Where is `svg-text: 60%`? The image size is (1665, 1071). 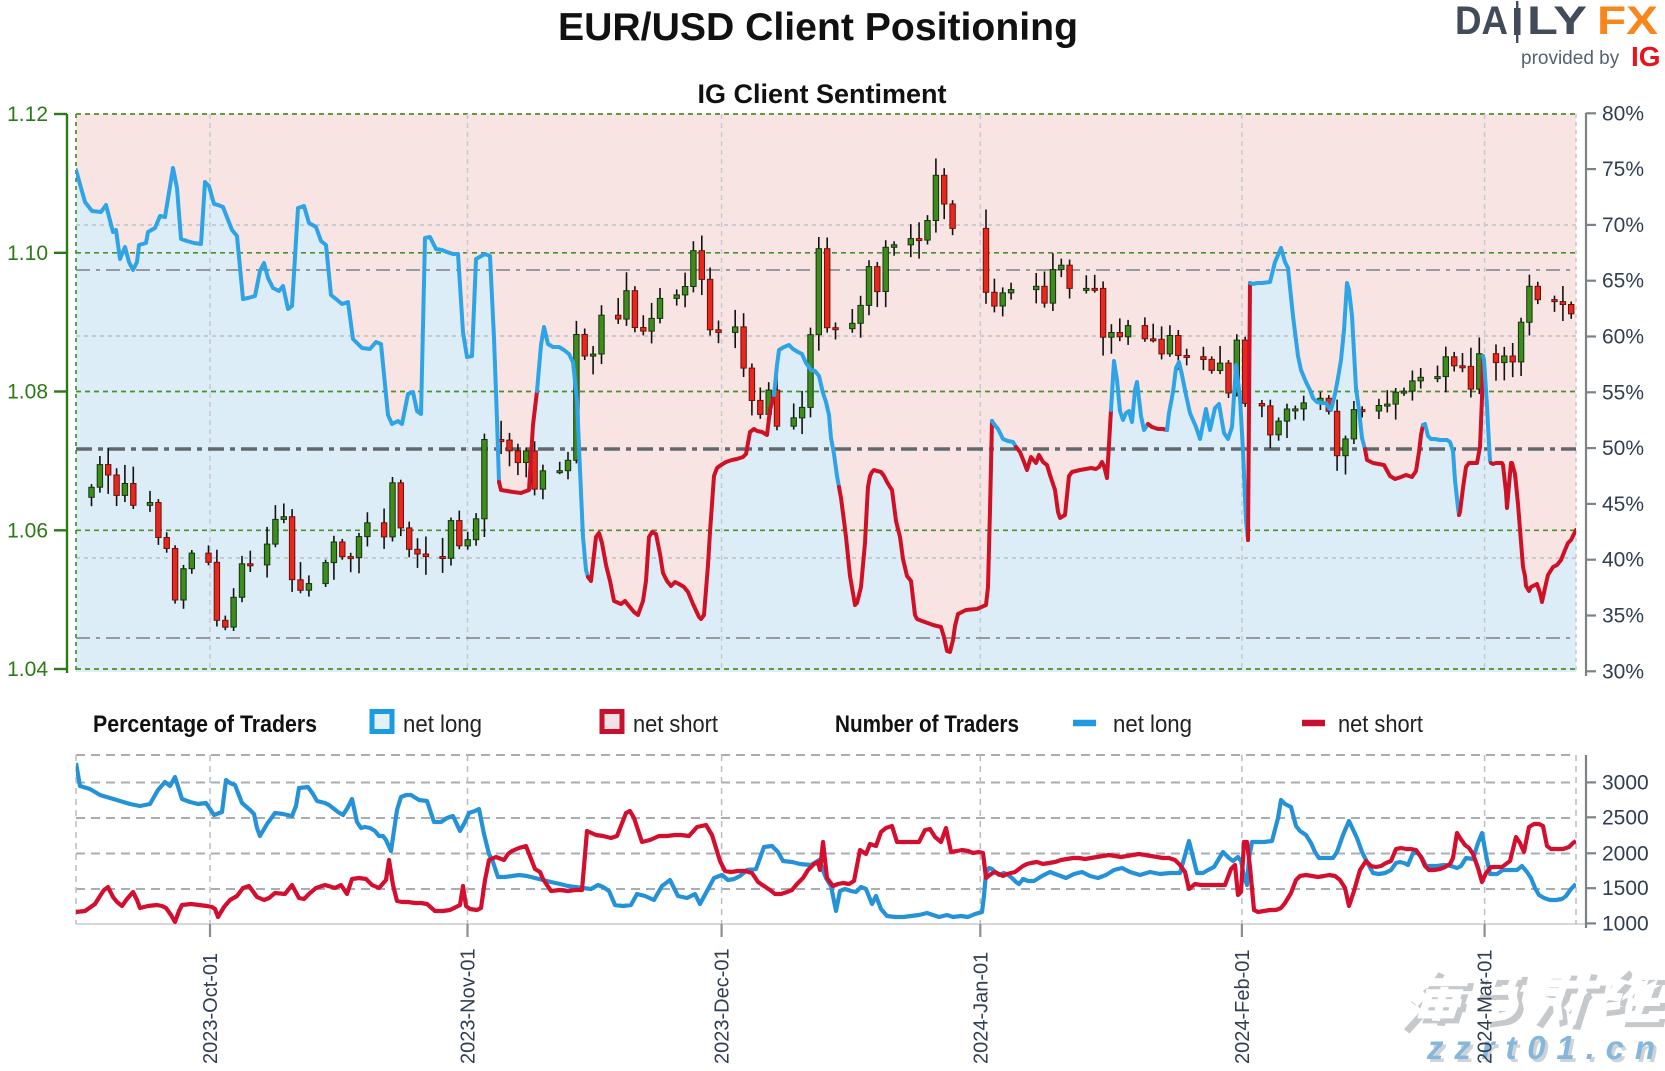 svg-text: 60% is located at coordinates (1623, 337).